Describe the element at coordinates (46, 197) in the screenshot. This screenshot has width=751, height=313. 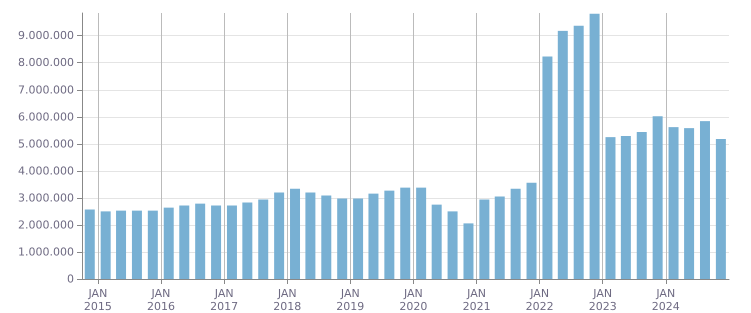
I see `y-tick-label: 3.000.000` at that location.